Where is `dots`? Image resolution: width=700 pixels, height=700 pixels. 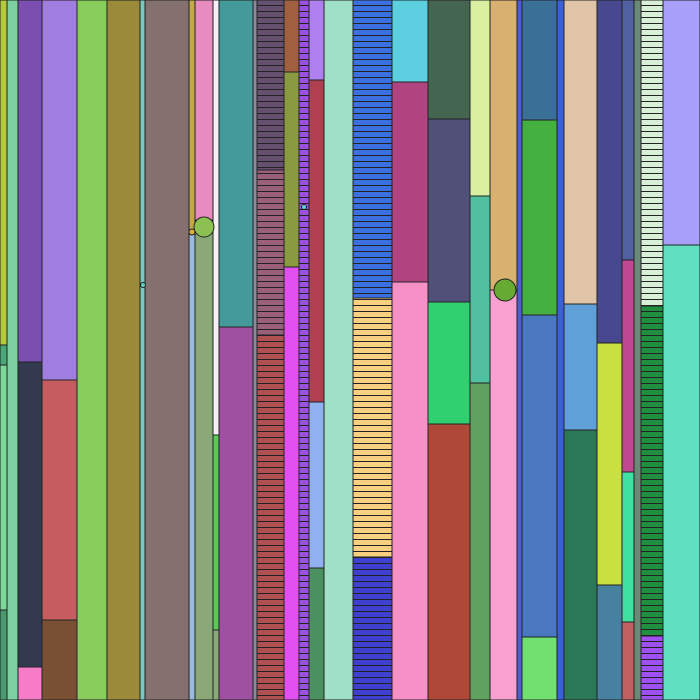
dots is located at coordinates (328, 253).